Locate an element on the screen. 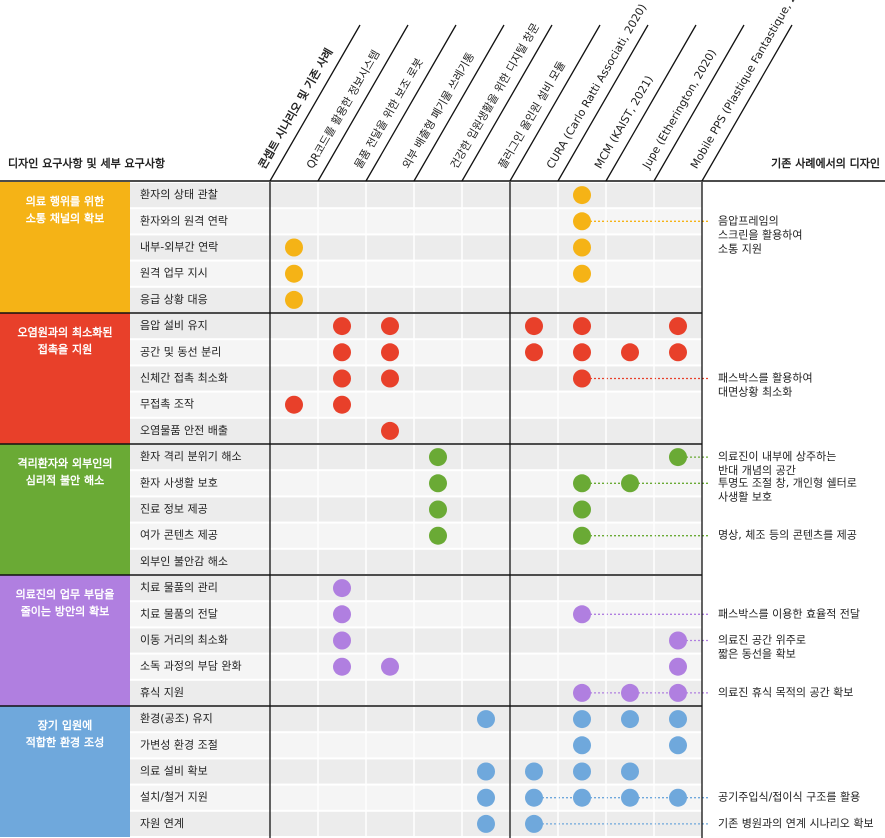  note: 사생활 보호 is located at coordinates (745, 496).